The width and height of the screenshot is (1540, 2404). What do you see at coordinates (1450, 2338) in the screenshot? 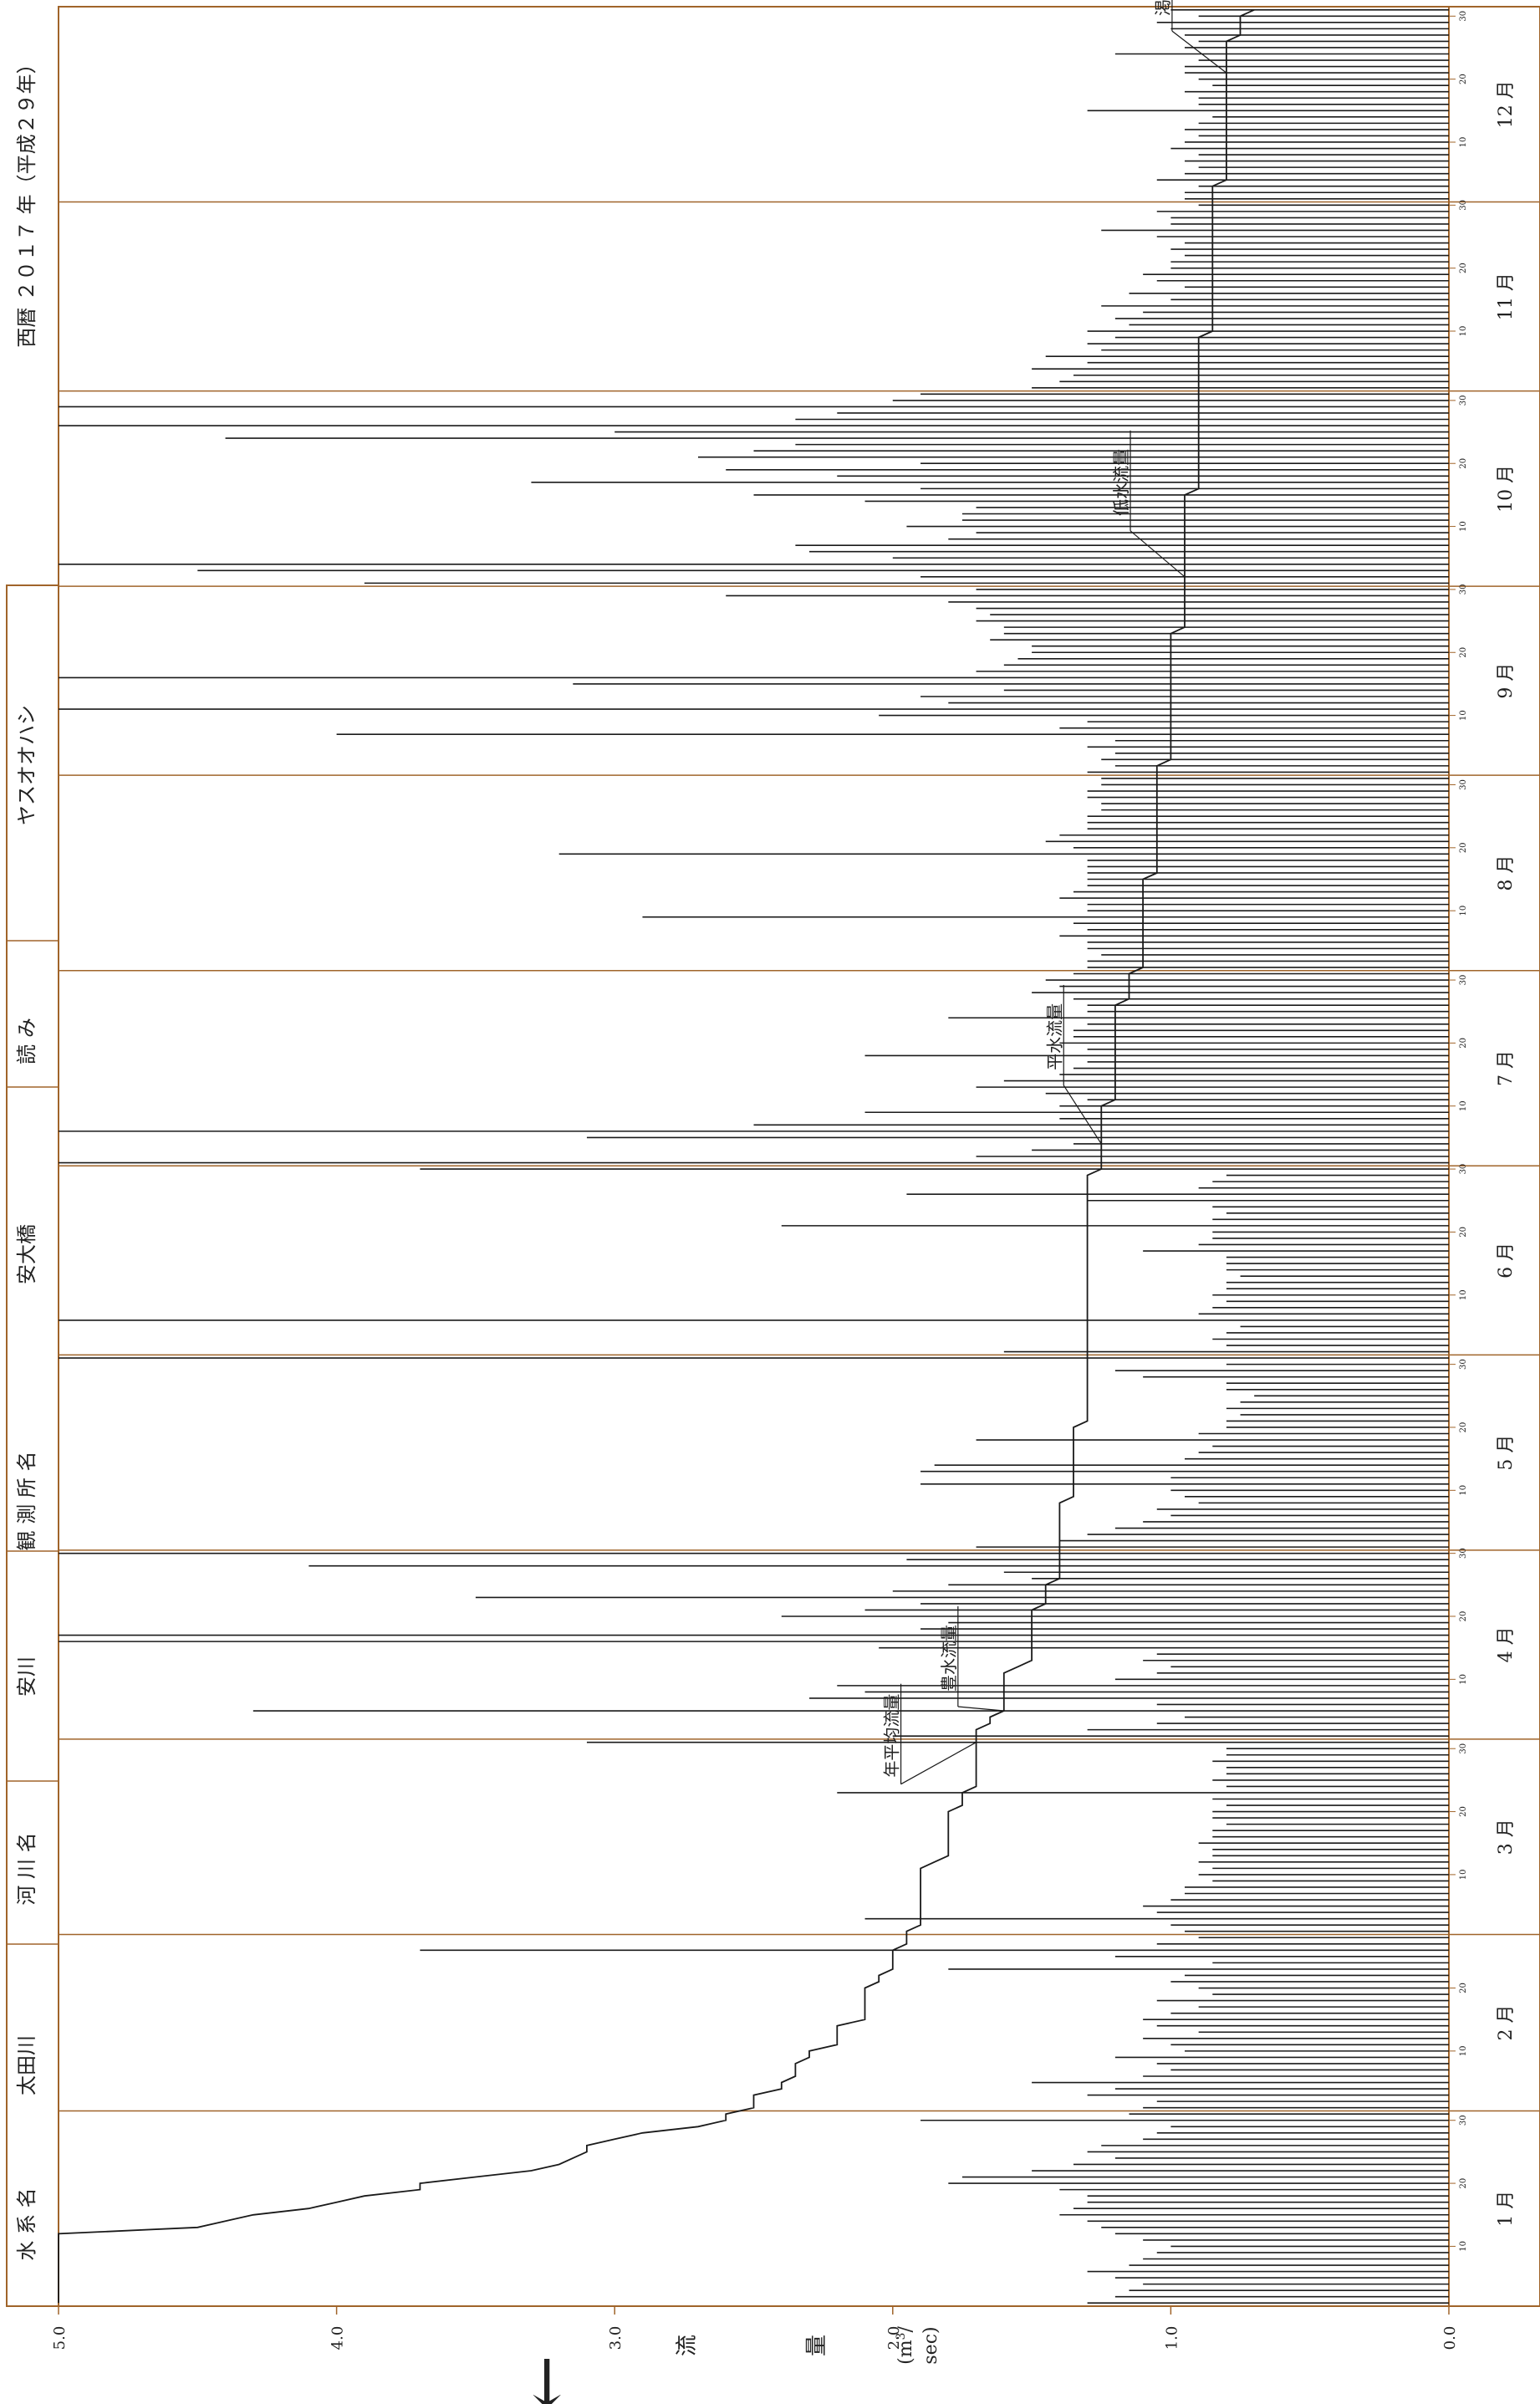
I see `y-tick-label: 0.0` at bounding box center [1450, 2338].